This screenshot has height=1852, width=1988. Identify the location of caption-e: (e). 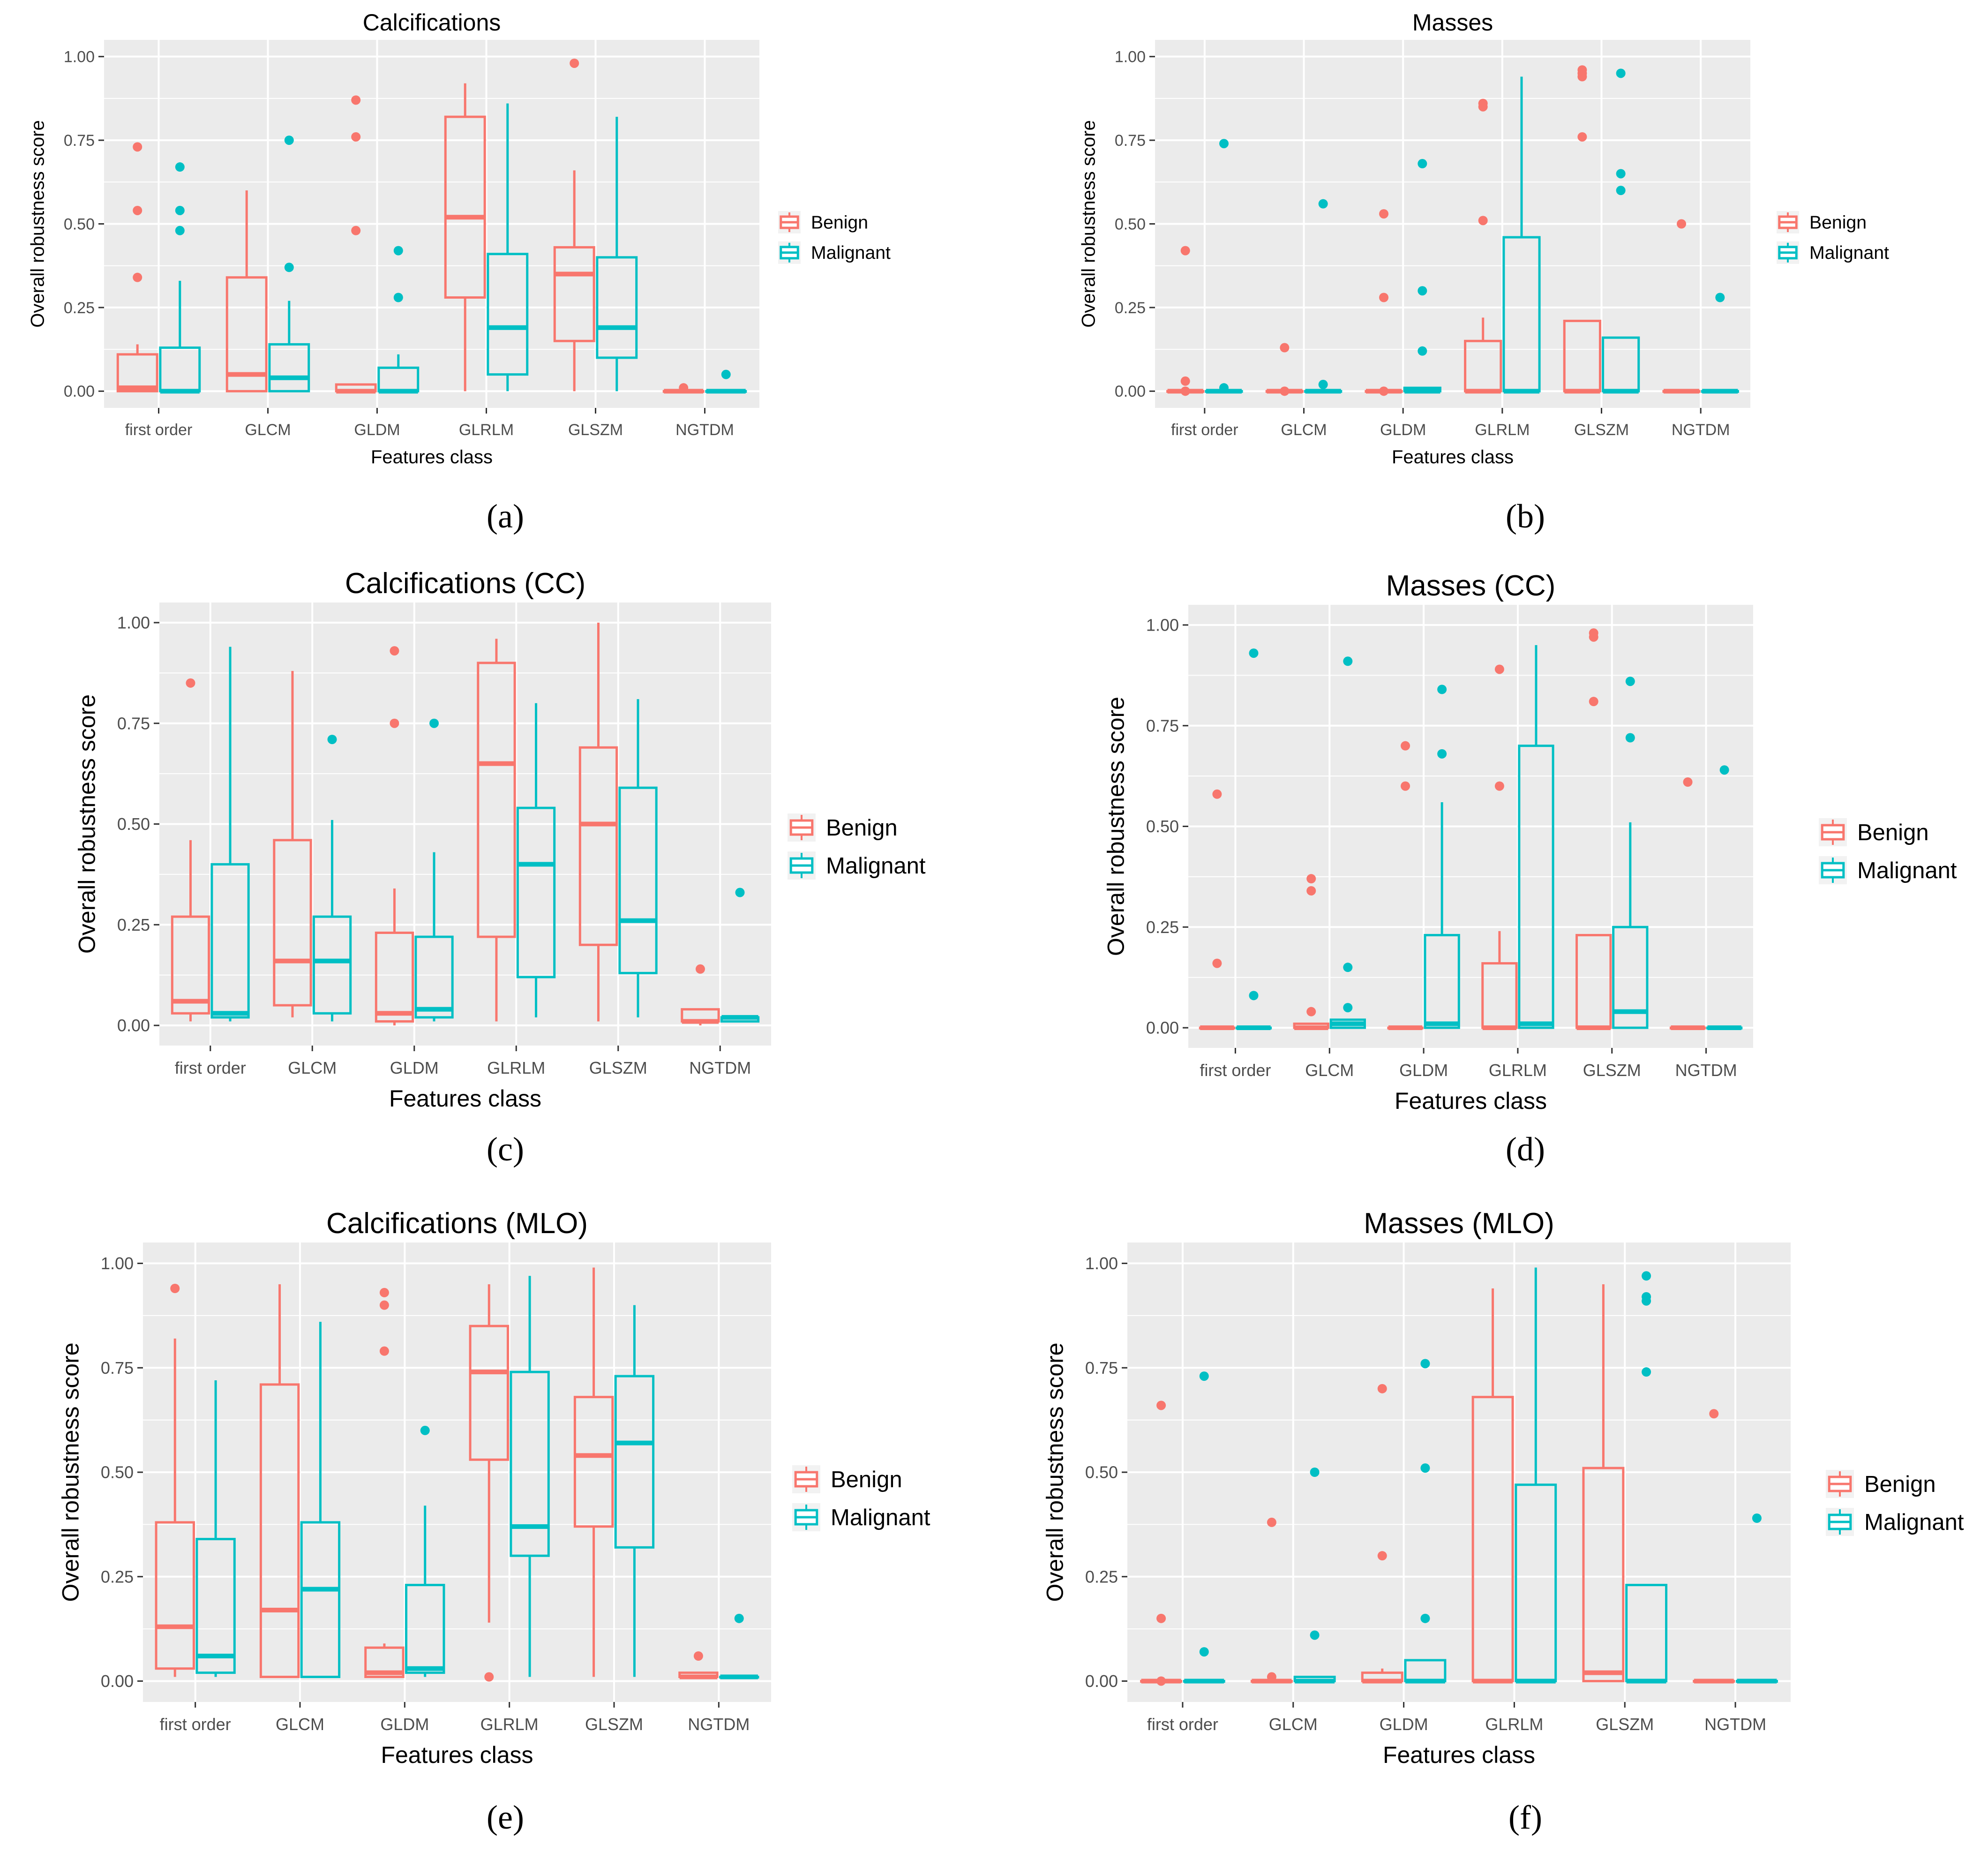
(505, 1817).